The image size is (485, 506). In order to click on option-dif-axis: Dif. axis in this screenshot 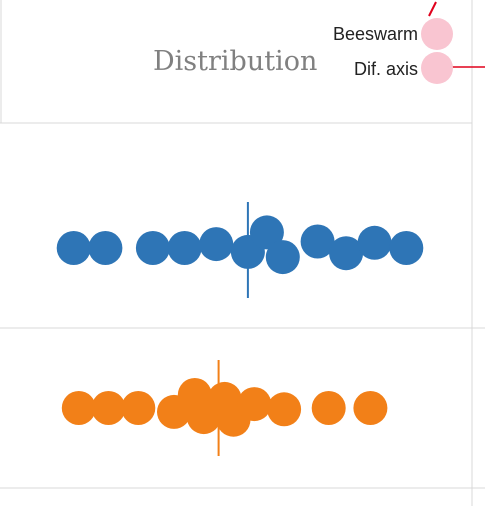, I will do `click(403, 68)`.